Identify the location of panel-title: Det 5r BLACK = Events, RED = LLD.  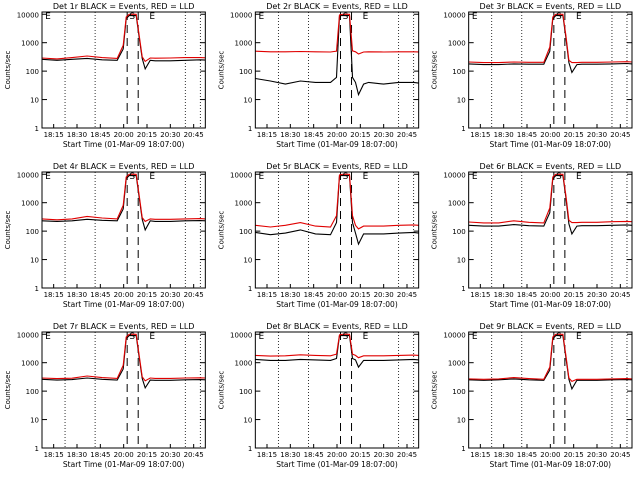
(337, 166).